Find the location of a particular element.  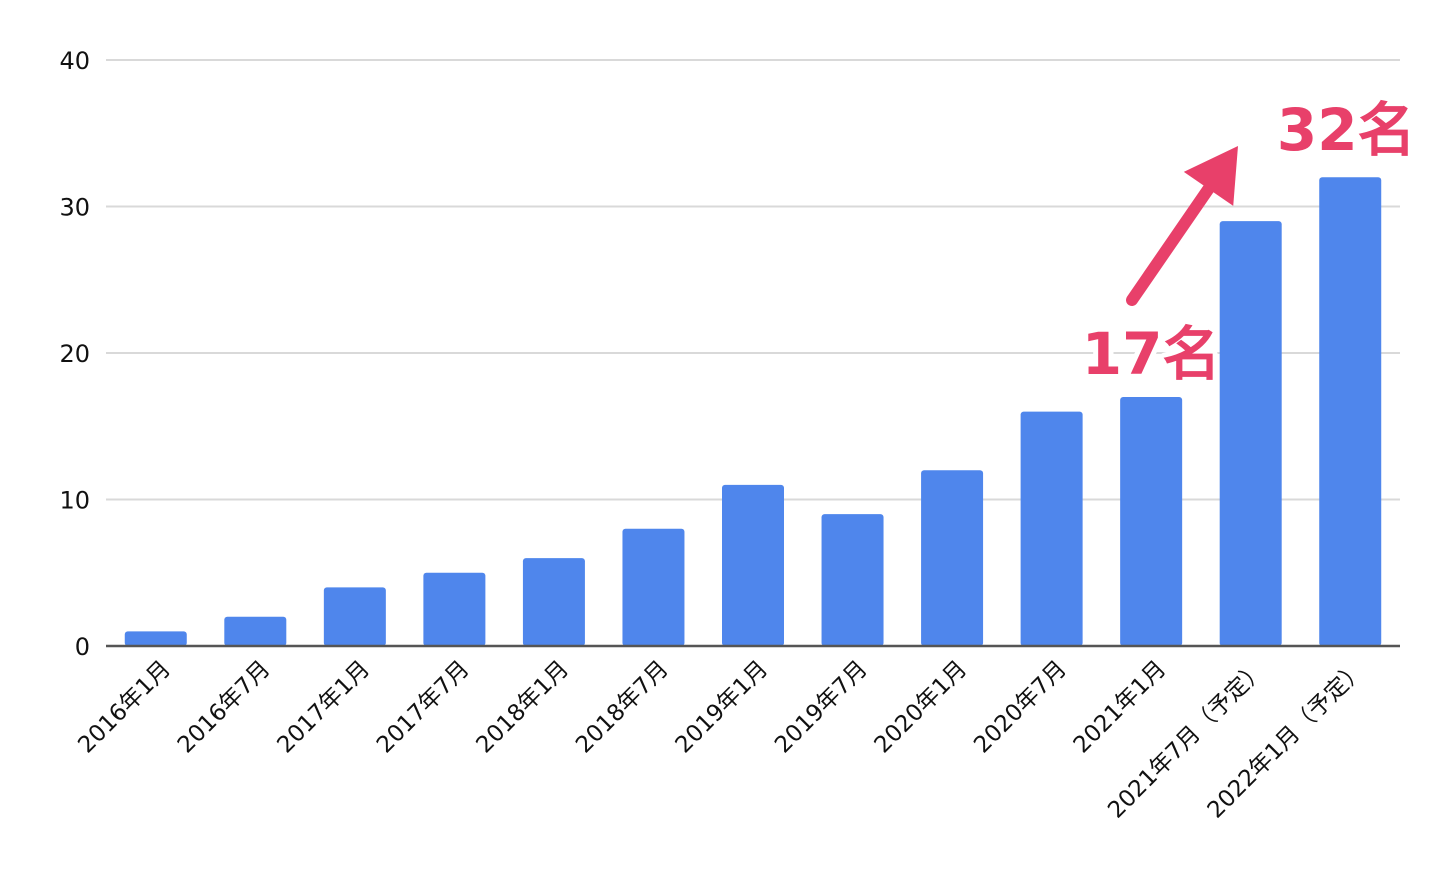

x-tick-label: 2017年1月 is located at coordinates (323, 707).